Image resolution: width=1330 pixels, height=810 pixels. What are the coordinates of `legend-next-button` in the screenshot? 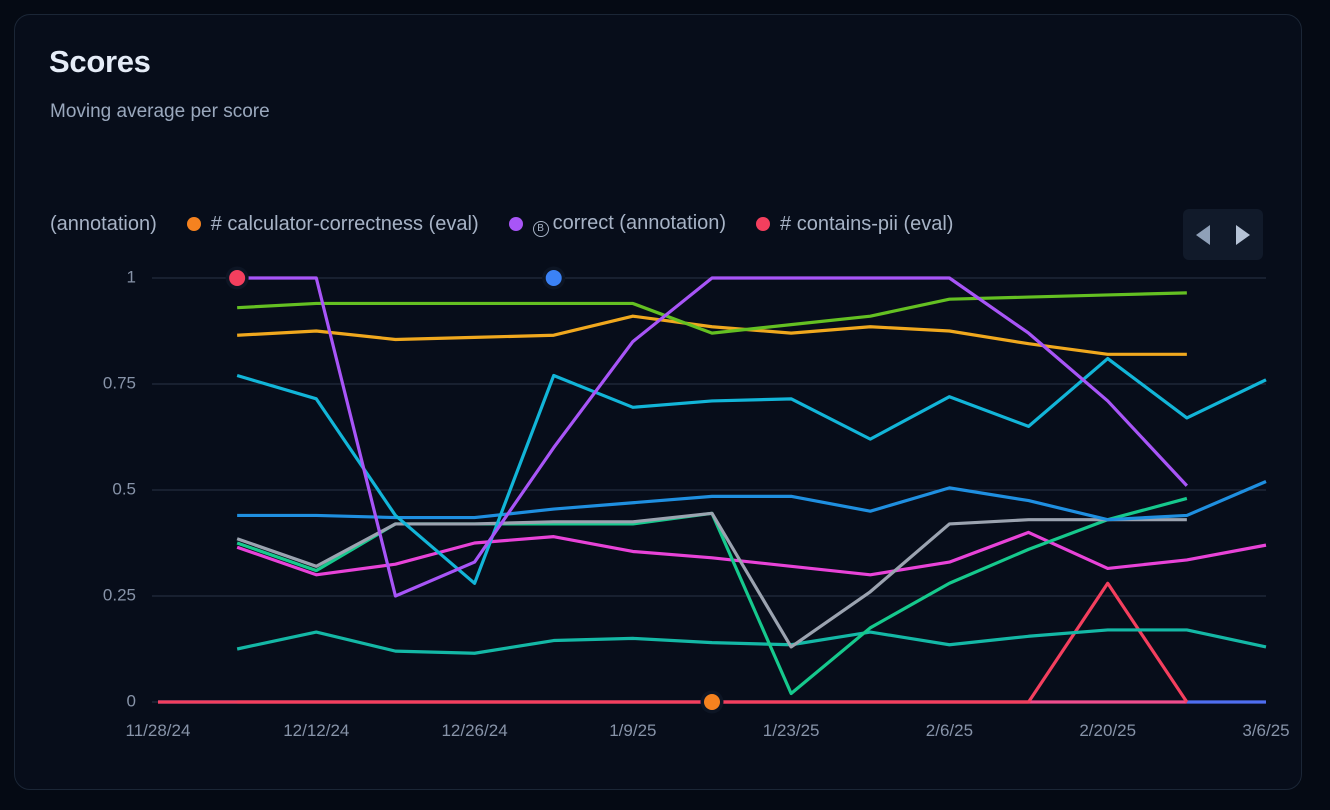 It's located at (1243, 235).